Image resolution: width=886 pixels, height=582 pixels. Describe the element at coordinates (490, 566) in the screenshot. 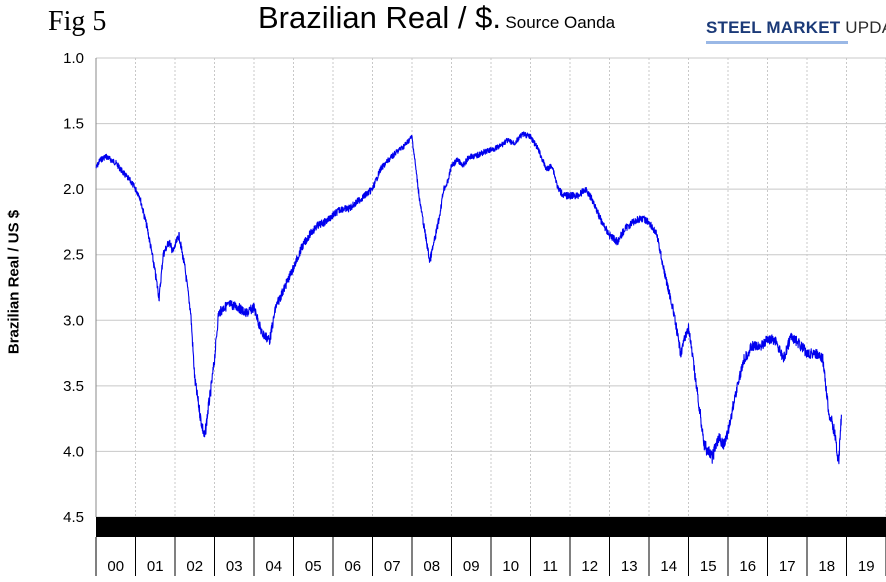

I see `x-tick-labels: 00 01 02 03 04 05 06 07 08 09 10 11 12 13 14 15 16 17 18 19` at that location.